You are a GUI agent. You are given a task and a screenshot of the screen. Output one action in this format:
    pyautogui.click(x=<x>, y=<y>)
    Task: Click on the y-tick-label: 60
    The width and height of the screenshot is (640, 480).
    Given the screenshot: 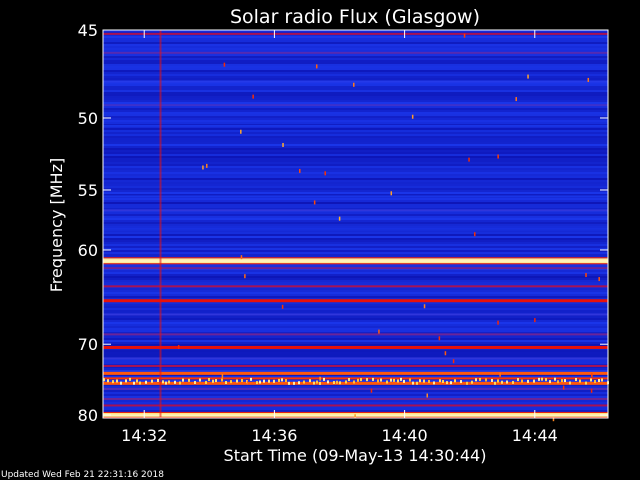 What is the action you would take?
    pyautogui.click(x=88, y=250)
    